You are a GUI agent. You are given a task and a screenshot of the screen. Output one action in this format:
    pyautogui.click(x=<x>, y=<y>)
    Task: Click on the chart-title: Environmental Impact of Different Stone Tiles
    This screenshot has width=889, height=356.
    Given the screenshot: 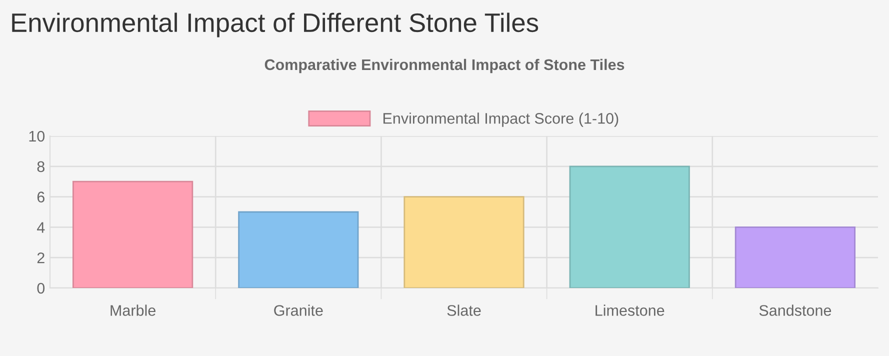 What is the action you would take?
    pyautogui.click(x=275, y=25)
    